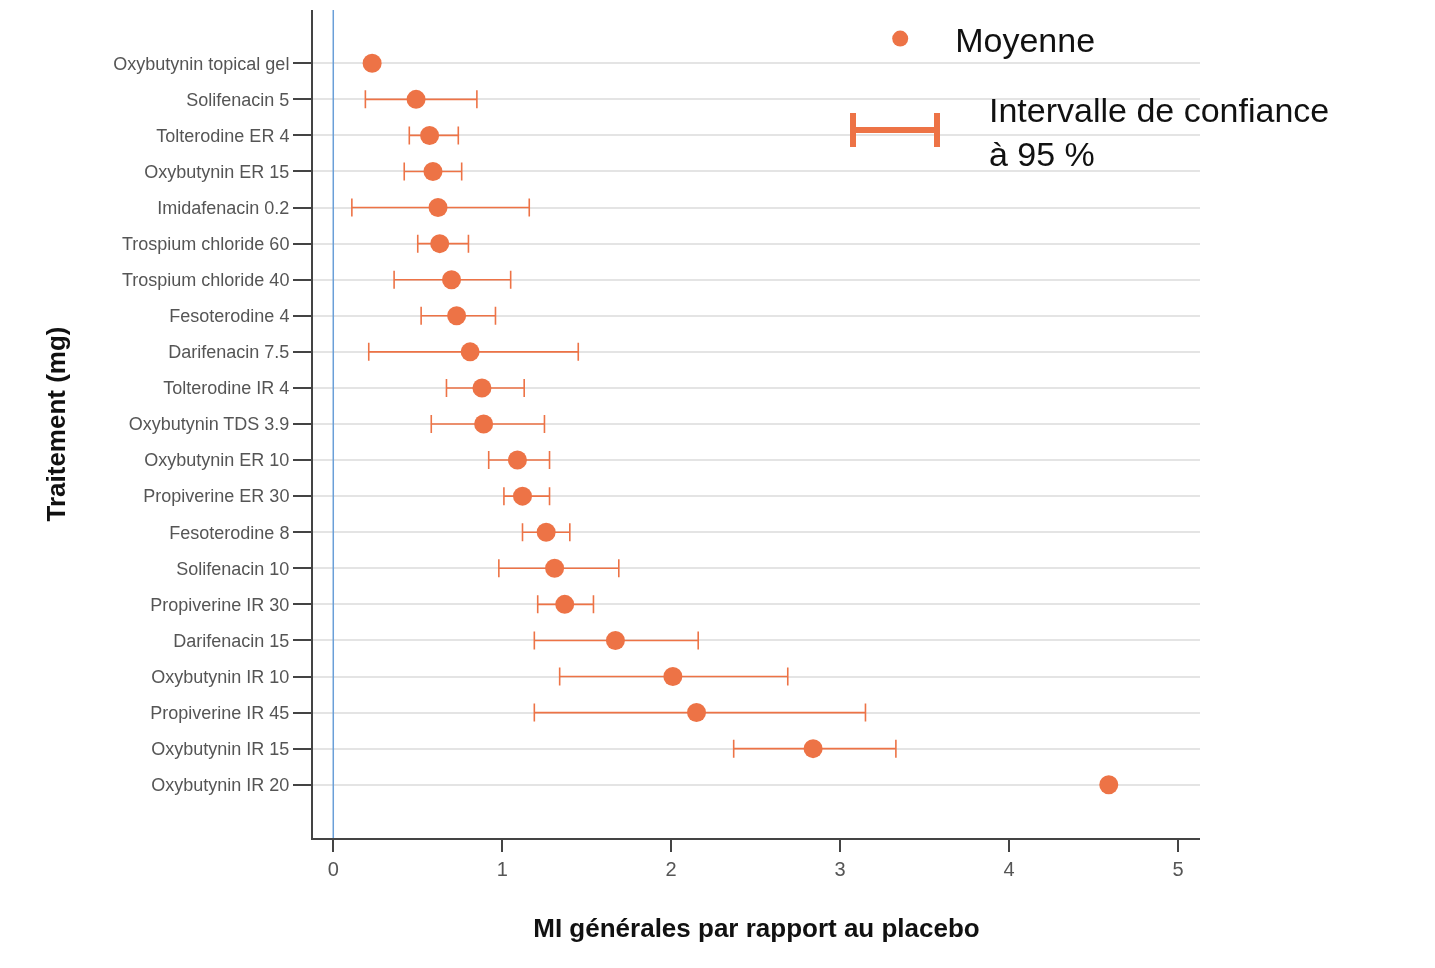 The width and height of the screenshot is (1435, 968). What do you see at coordinates (217, 460) in the screenshot?
I see `y-tick-label: Oxybutynin ER 10` at bounding box center [217, 460].